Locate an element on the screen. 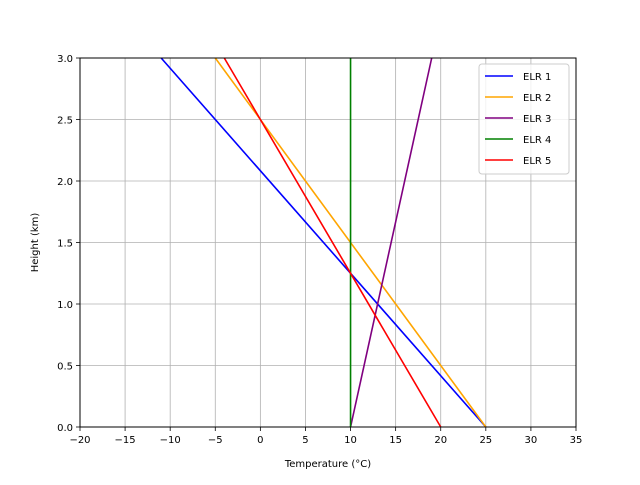 This screenshot has width=640, height=485. y-axis-title: Height (km) is located at coordinates (35, 243).